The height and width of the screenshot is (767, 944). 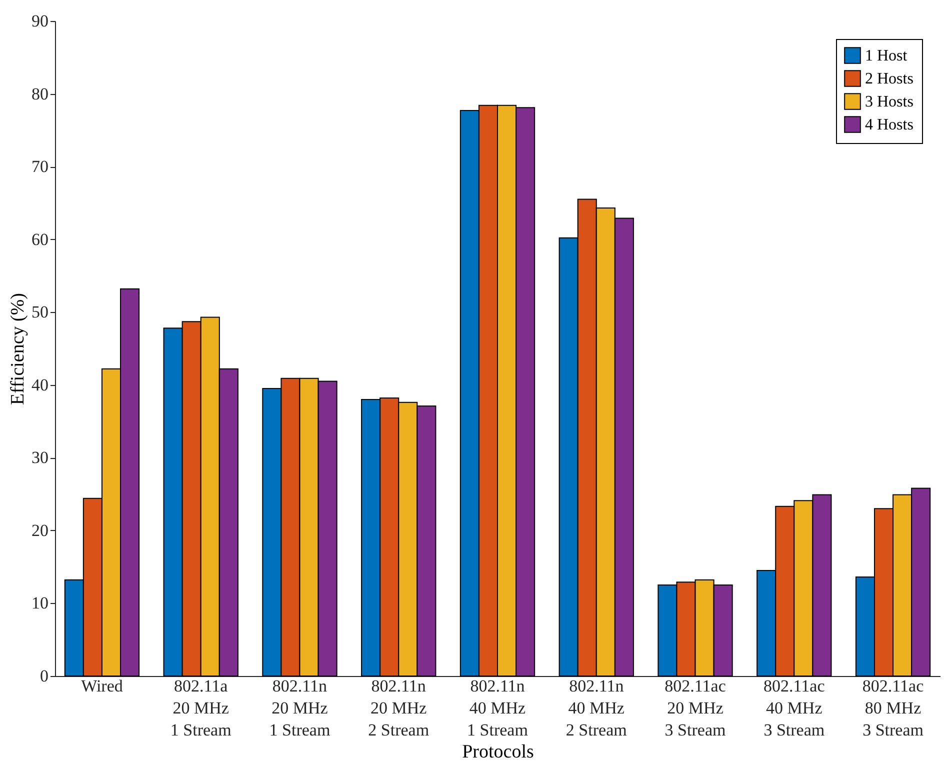 What do you see at coordinates (18, 349) in the screenshot?
I see `y-axis-title: Efficiency (%)` at bounding box center [18, 349].